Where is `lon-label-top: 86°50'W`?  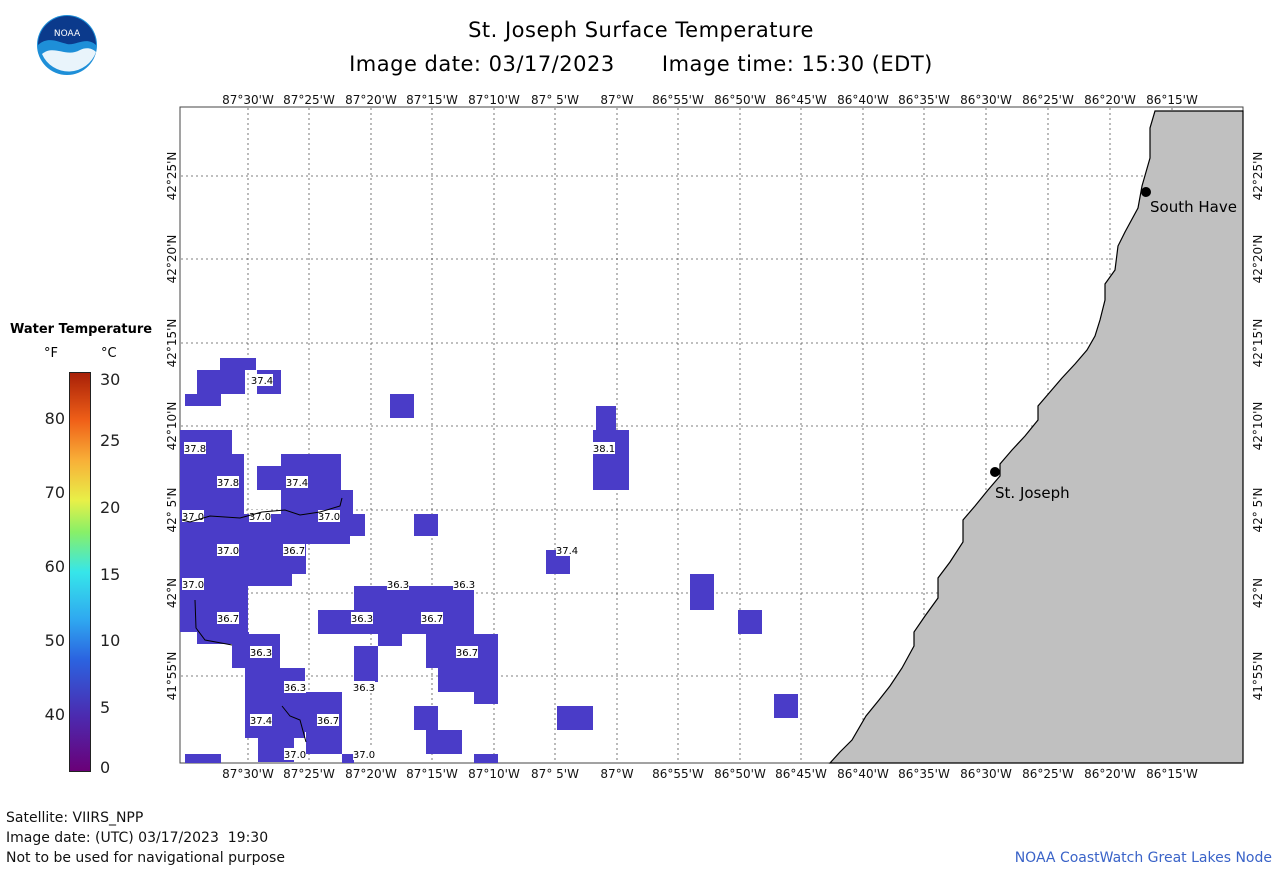 lon-label-top: 86°50'W is located at coordinates (740, 100).